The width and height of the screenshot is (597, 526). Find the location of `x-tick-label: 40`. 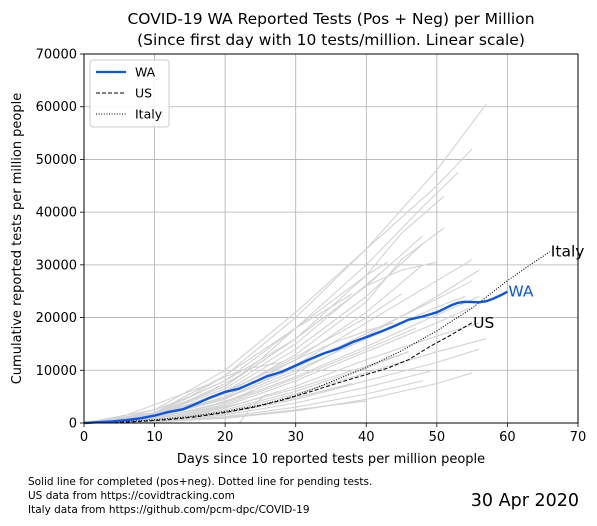

x-tick-label: 40 is located at coordinates (366, 437).